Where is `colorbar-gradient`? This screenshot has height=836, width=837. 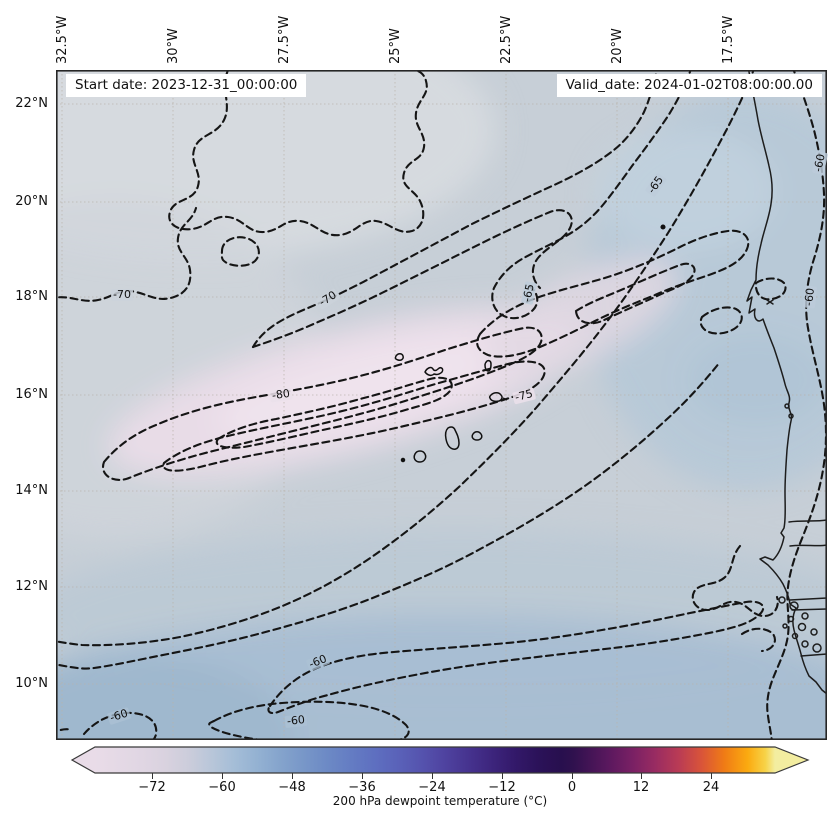 colorbar-gradient is located at coordinates (435, 760).